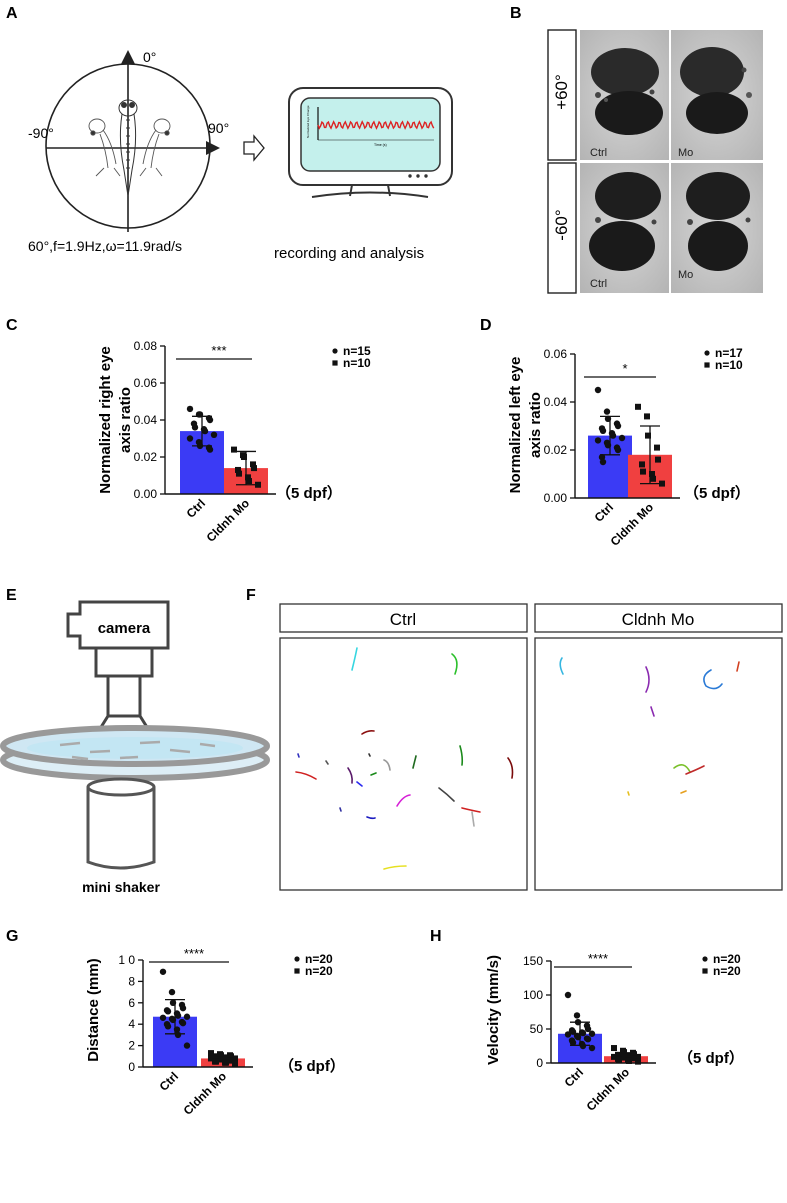 The width and height of the screenshot is (787, 1203). Describe the element at coordinates (556, 402) in the screenshot. I see `y-tick-label: 0.04` at that location.